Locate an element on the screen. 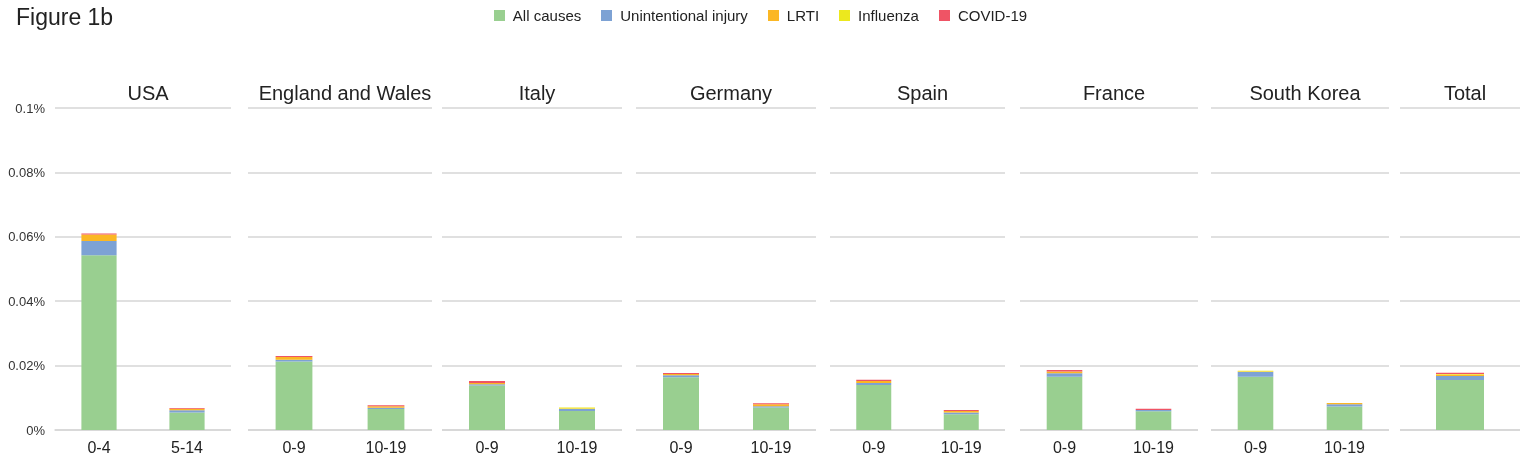  chart-title: Total is located at coordinates (1465, 93).